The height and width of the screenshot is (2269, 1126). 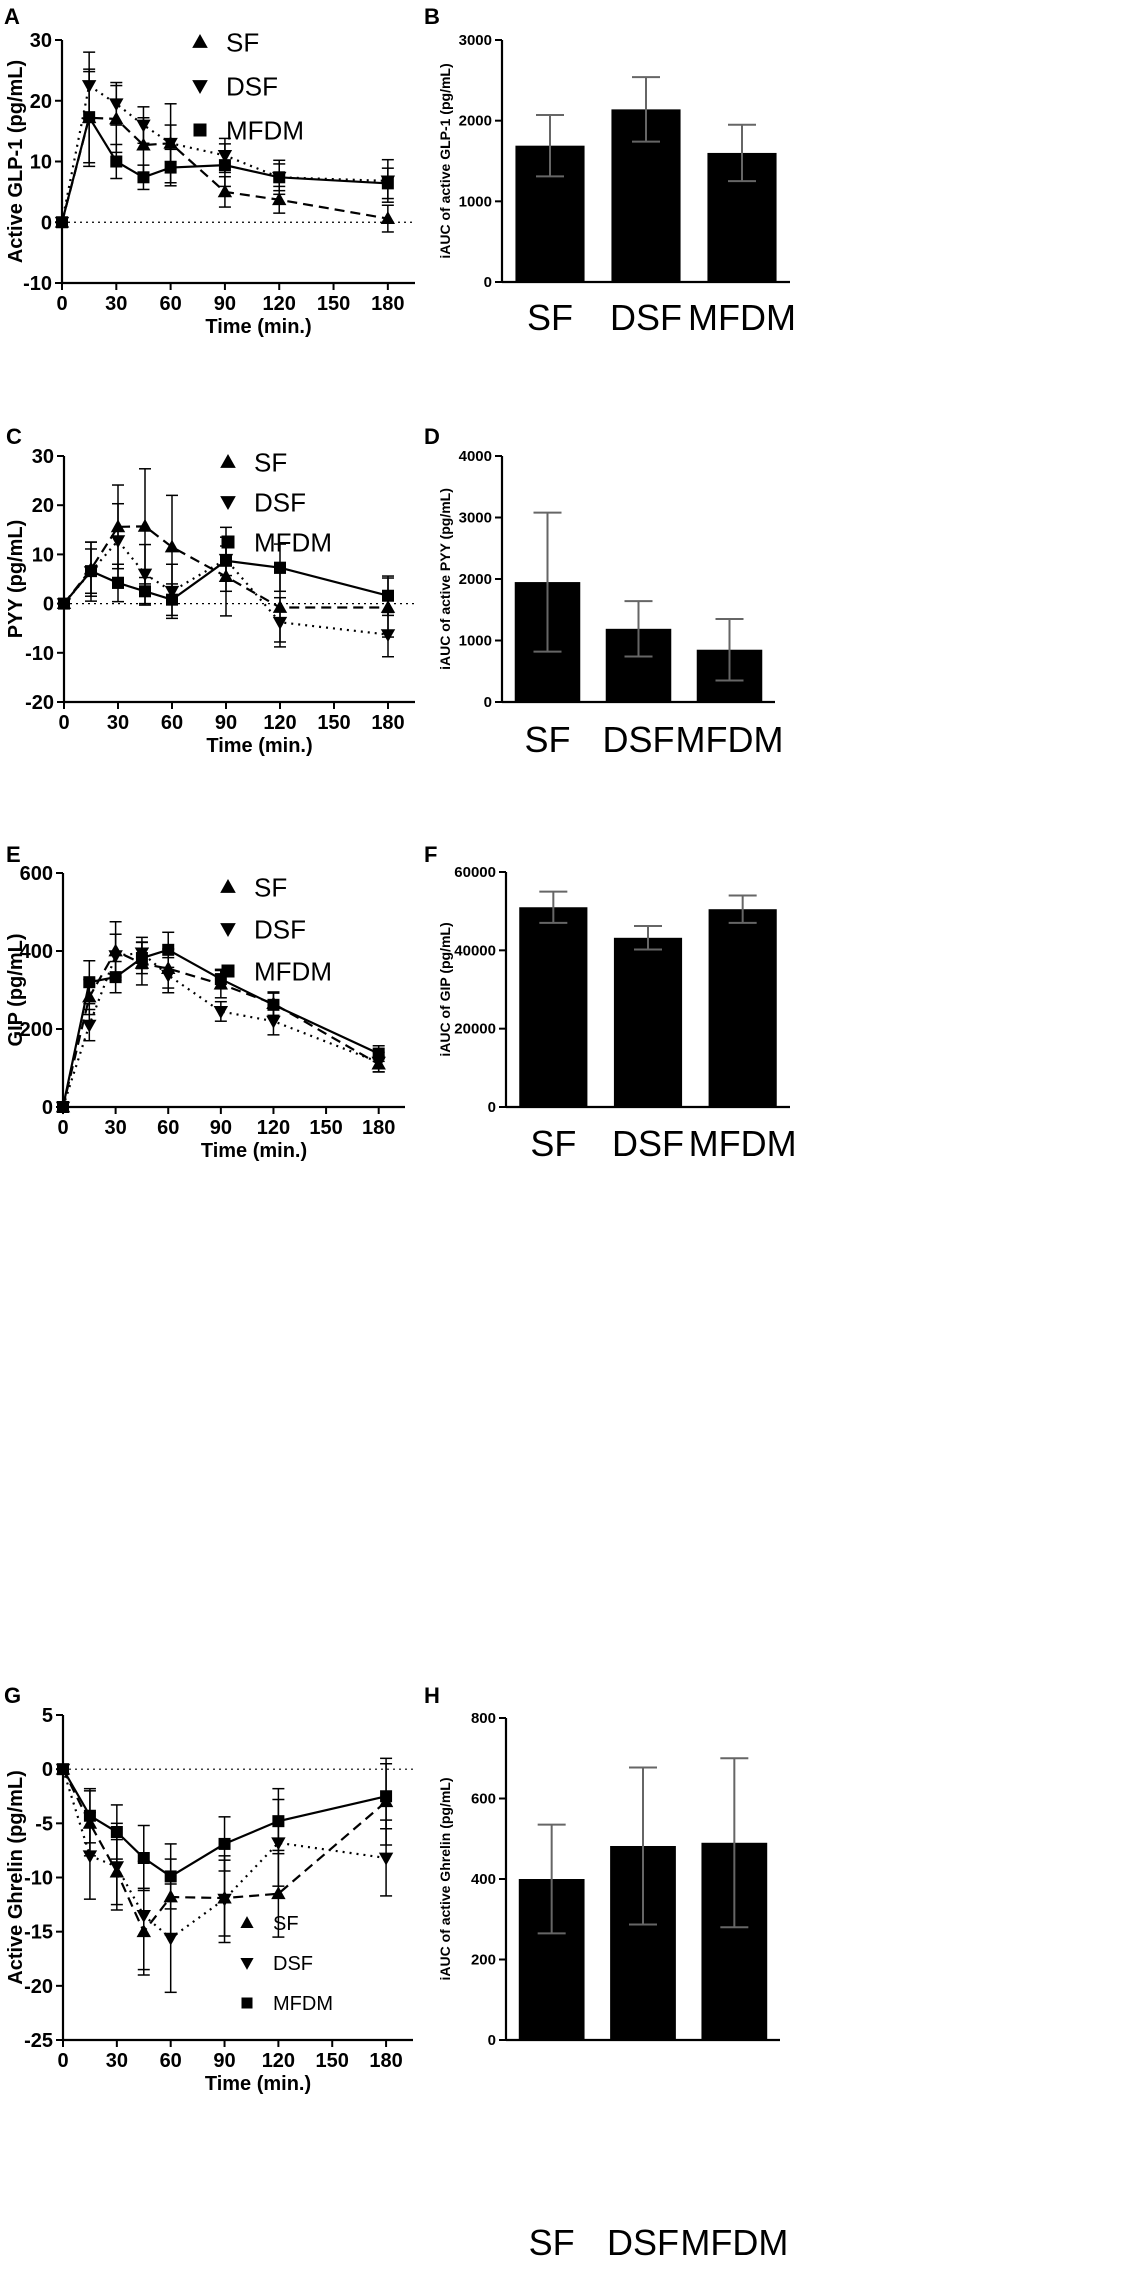 I want to click on y-tick-label: 2000, so click(x=475, y=121).